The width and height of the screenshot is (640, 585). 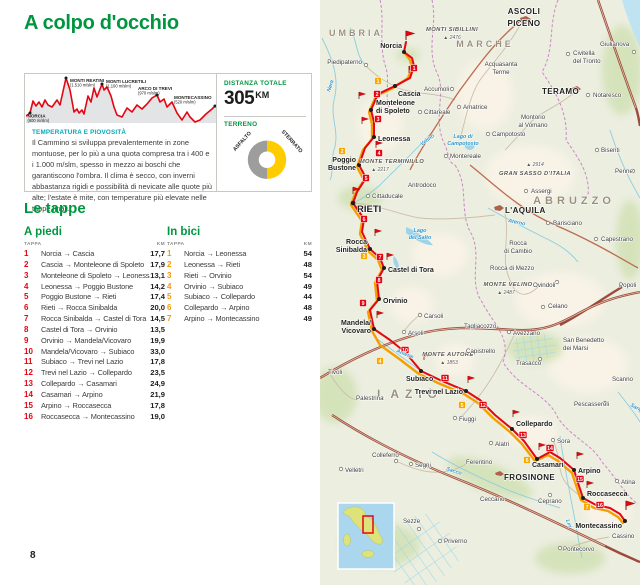 I want to click on elevation-line, so click(x=121, y=100).